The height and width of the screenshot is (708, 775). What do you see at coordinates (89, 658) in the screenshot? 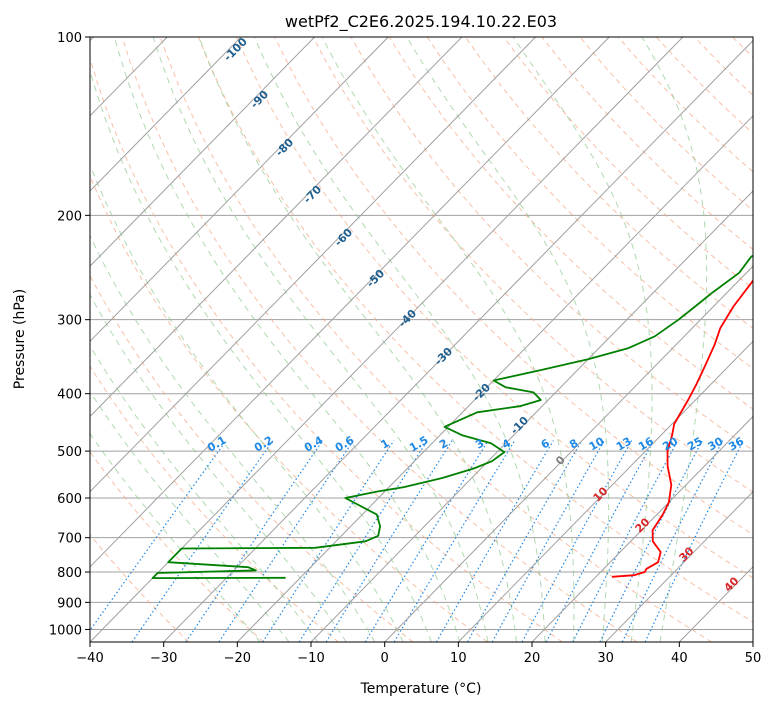
I see `x-tick-label: −40` at bounding box center [89, 658].